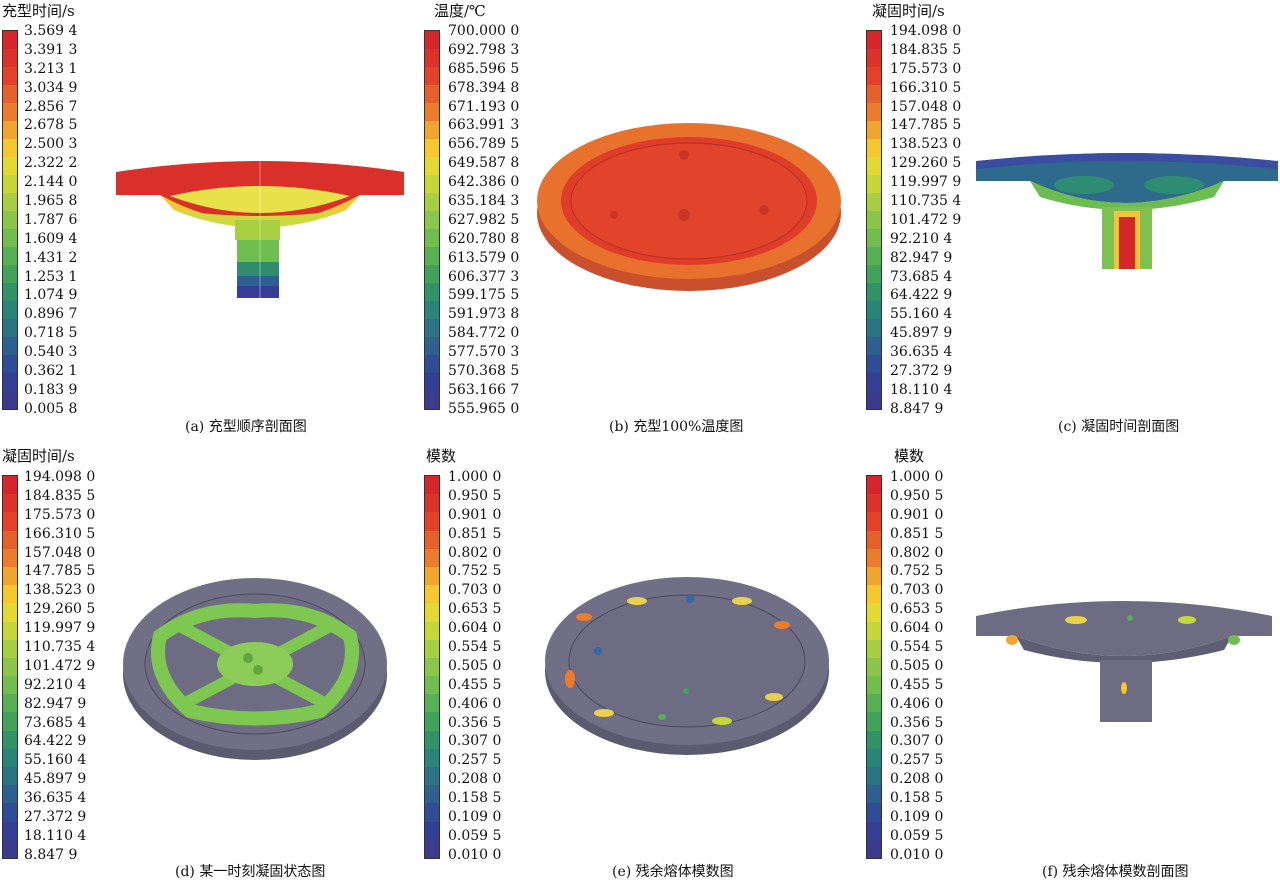 This screenshot has height=882, width=1280. I want to click on colorbar-title: 凝固时间/s, so click(38, 456).